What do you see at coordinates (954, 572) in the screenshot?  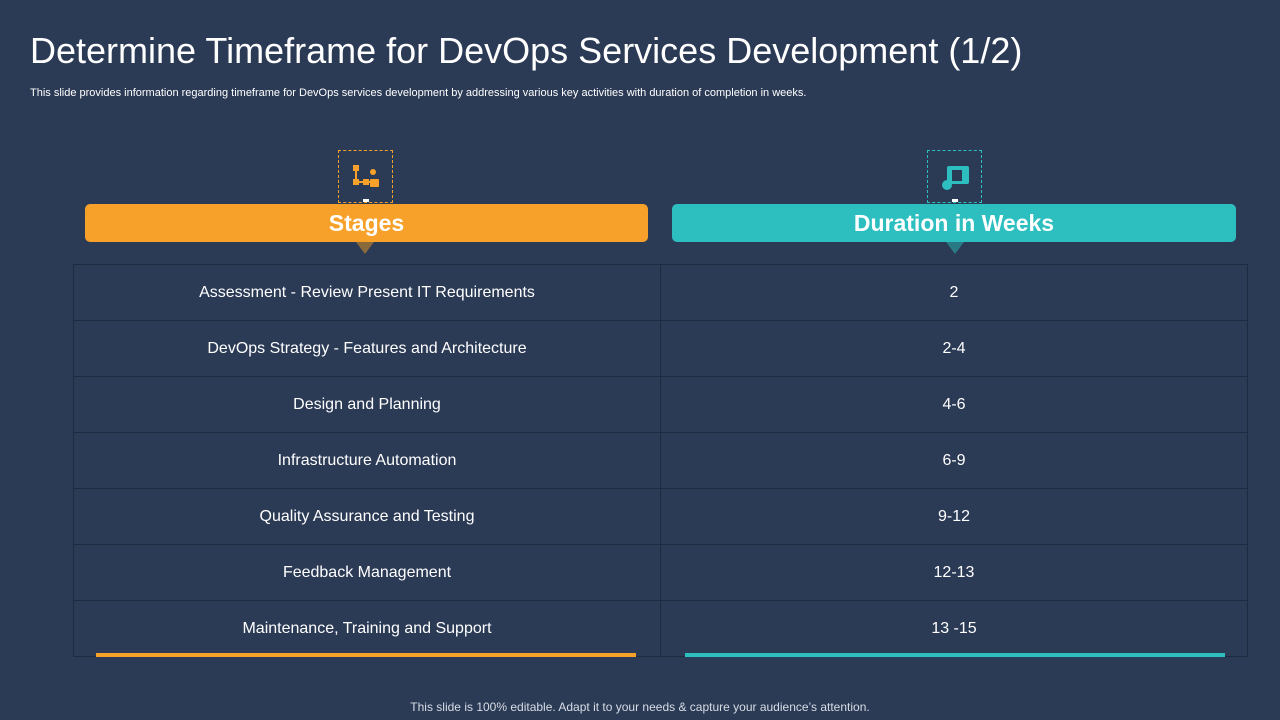 I see `duration-cell: 12-13` at bounding box center [954, 572].